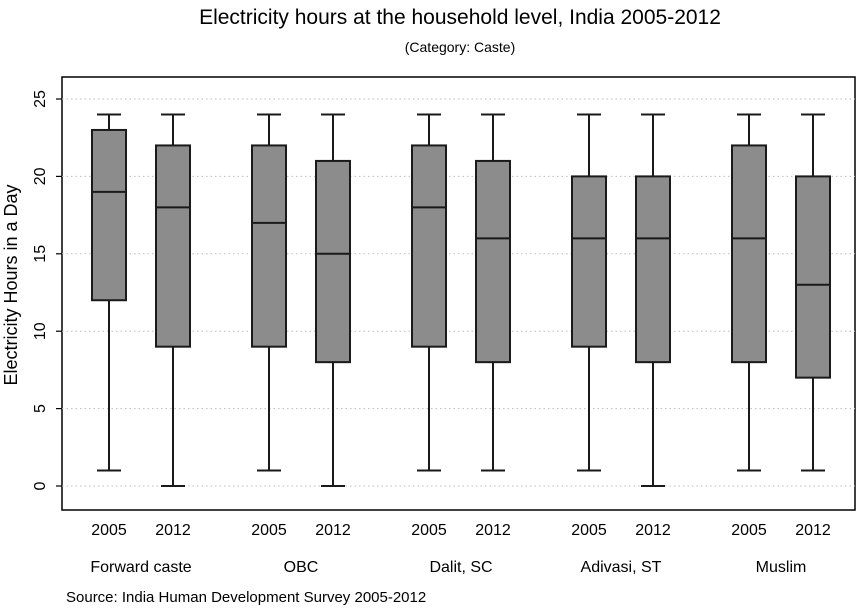 This screenshot has width=856, height=609. Describe the element at coordinates (40, 331) in the screenshot. I see `y-tick-label: 10` at that location.